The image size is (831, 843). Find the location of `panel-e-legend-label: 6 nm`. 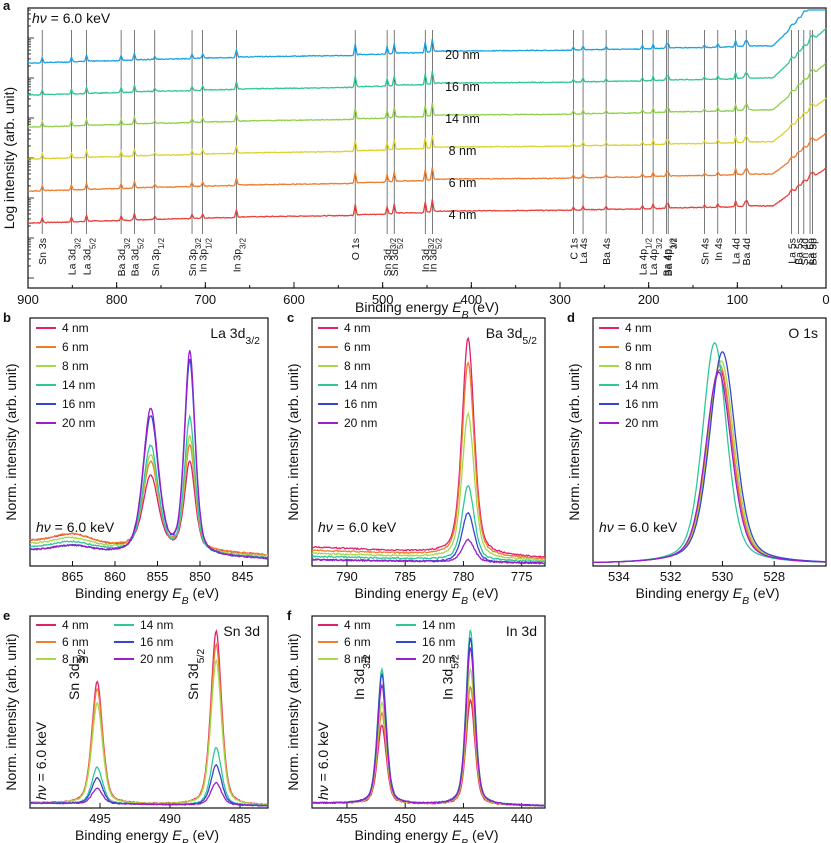

panel-e-legend-label: 6 nm is located at coordinates (75, 642).